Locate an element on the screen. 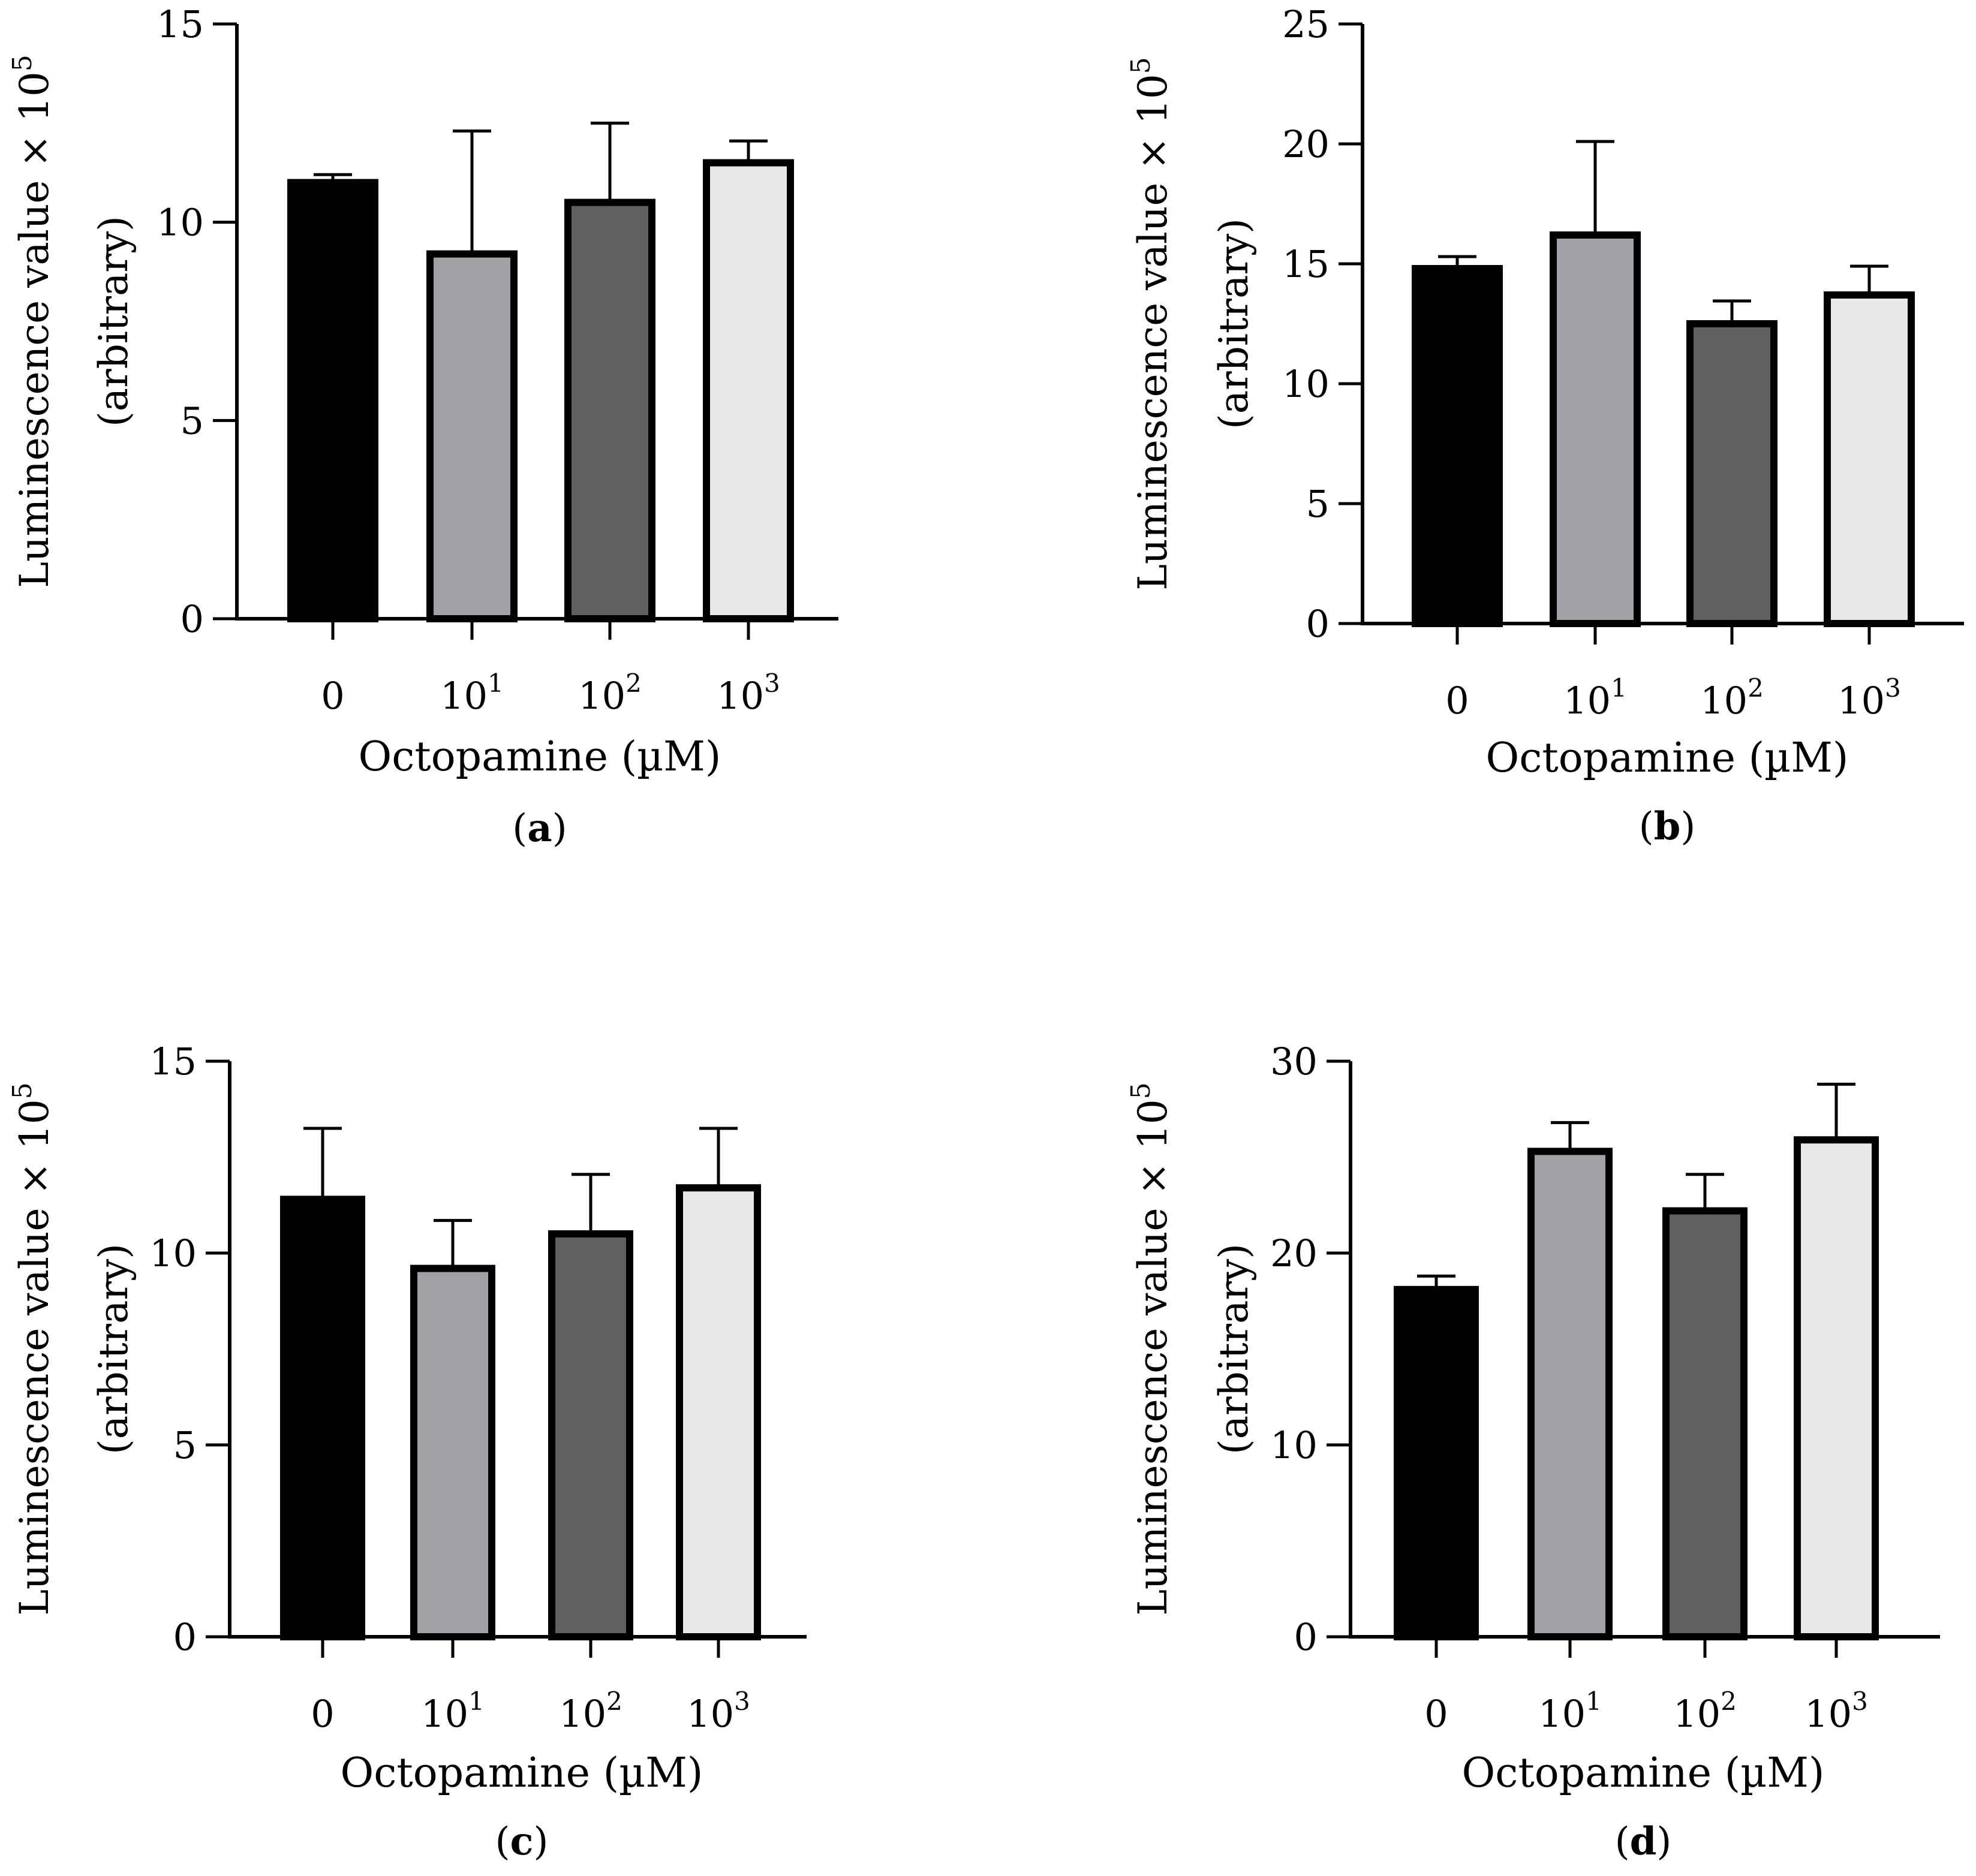 The height and width of the screenshot is (1876, 1976). panel-label: (c) is located at coordinates (522, 1841).